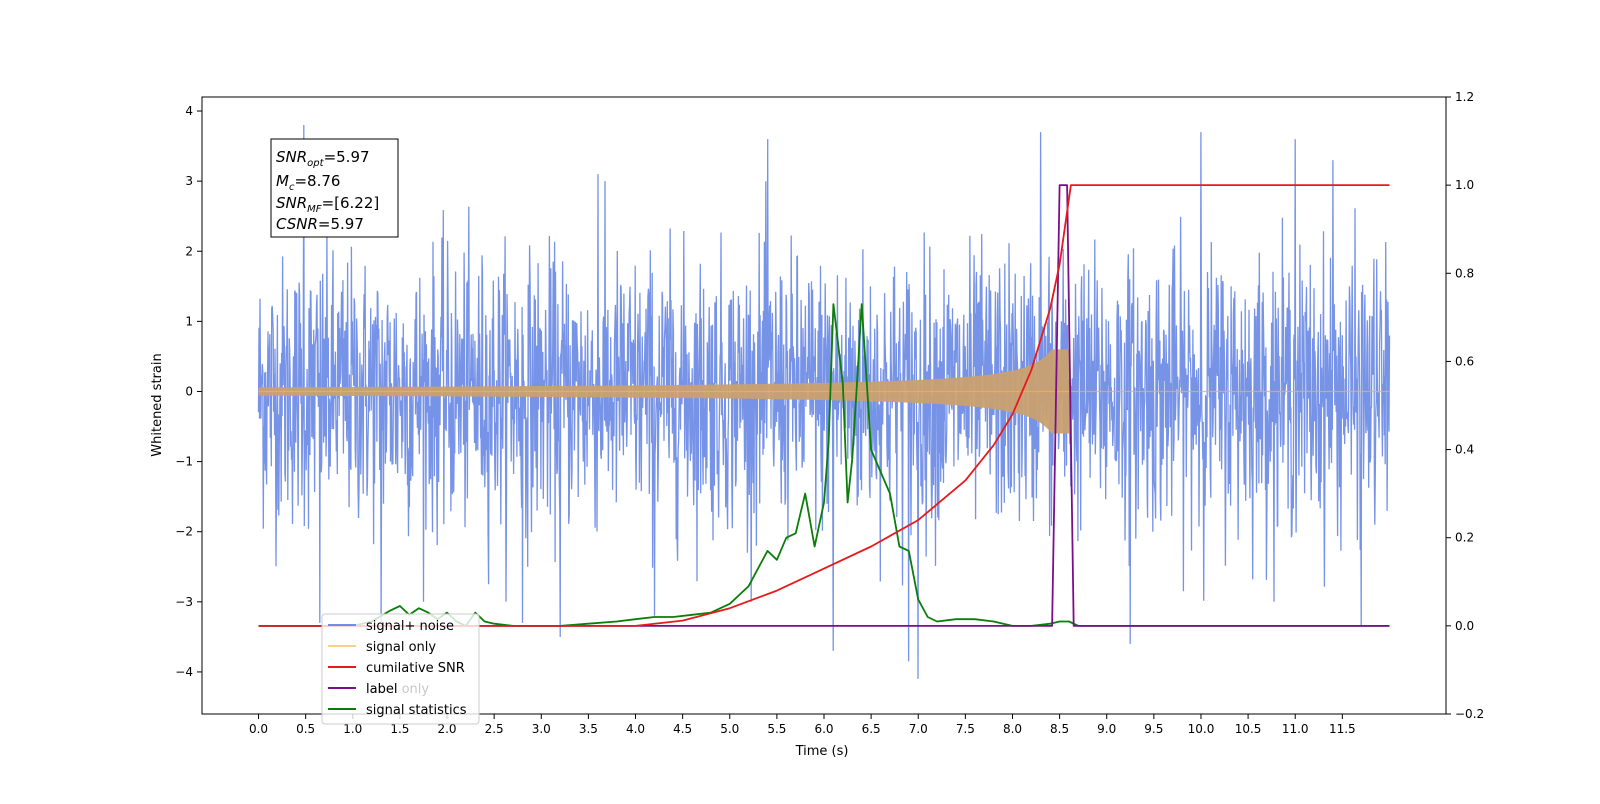  Describe the element at coordinates (1342, 729) in the screenshot. I see `x-tick-label: 11.5` at that location.